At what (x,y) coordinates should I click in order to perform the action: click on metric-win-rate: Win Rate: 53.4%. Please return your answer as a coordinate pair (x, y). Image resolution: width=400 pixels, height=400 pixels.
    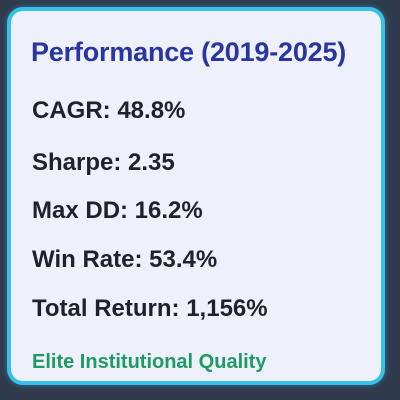
    Looking at the image, I should click on (125, 259).